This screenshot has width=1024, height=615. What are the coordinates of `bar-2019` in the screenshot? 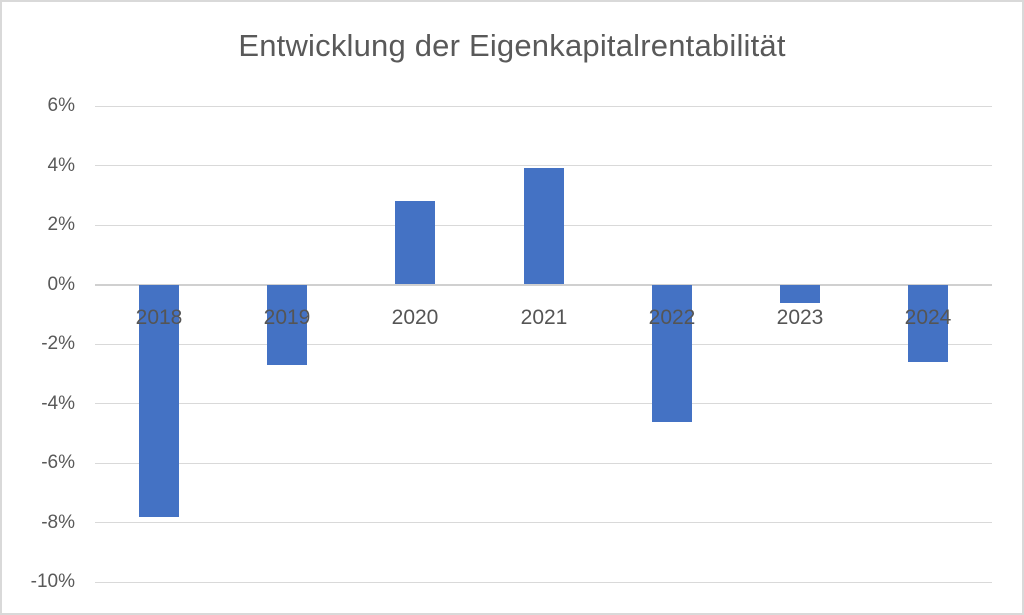 It's located at (287, 325).